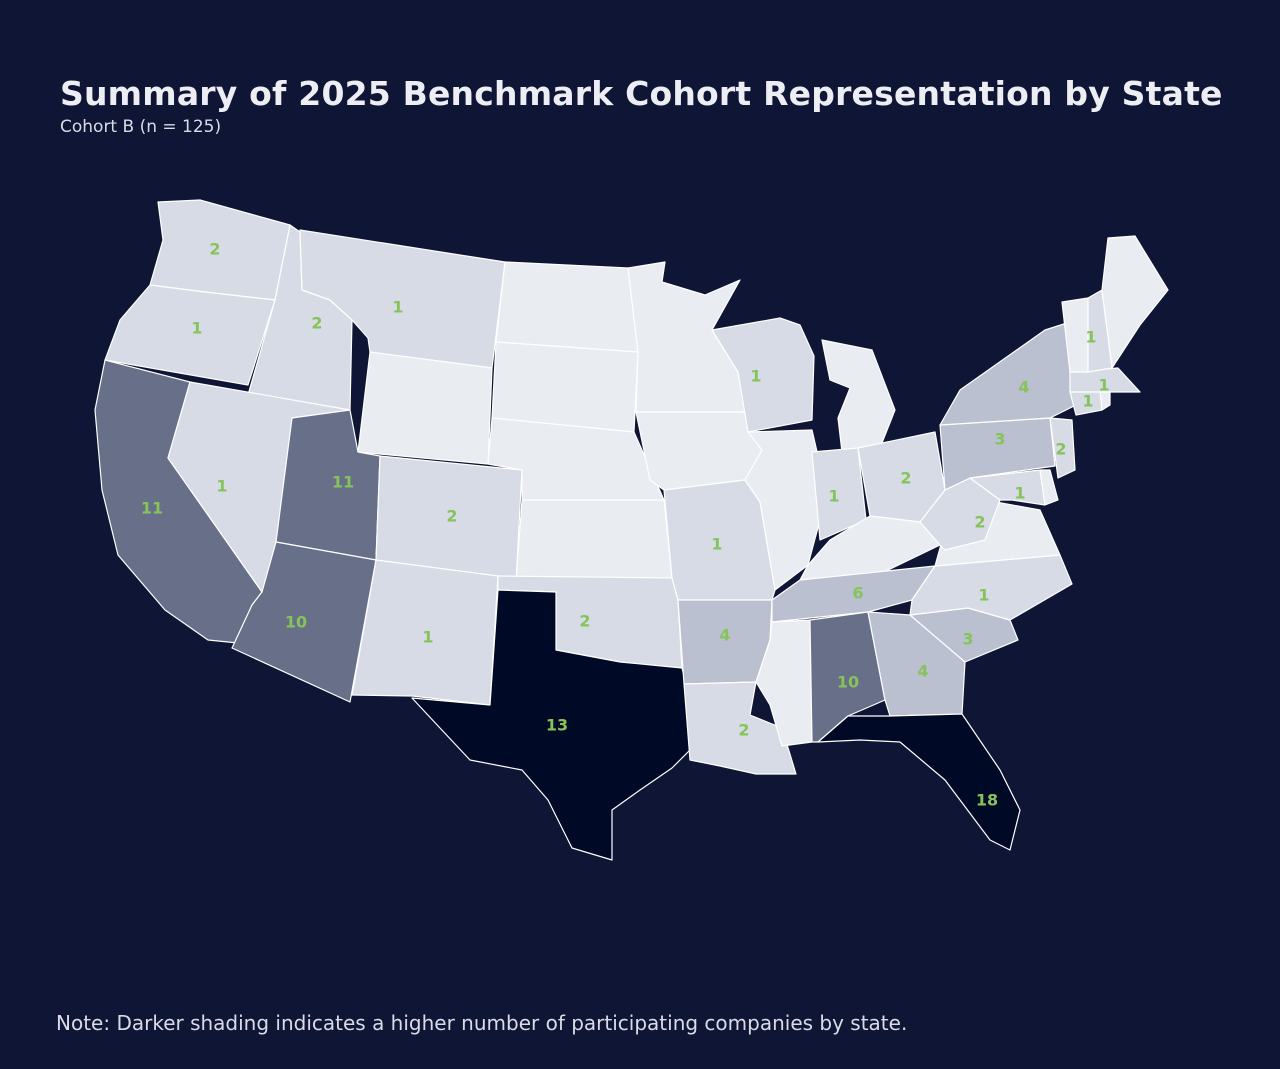 Image resolution: width=1280 pixels, height=1069 pixels. What do you see at coordinates (991, 587) in the screenshot?
I see `state-nc` at bounding box center [991, 587].